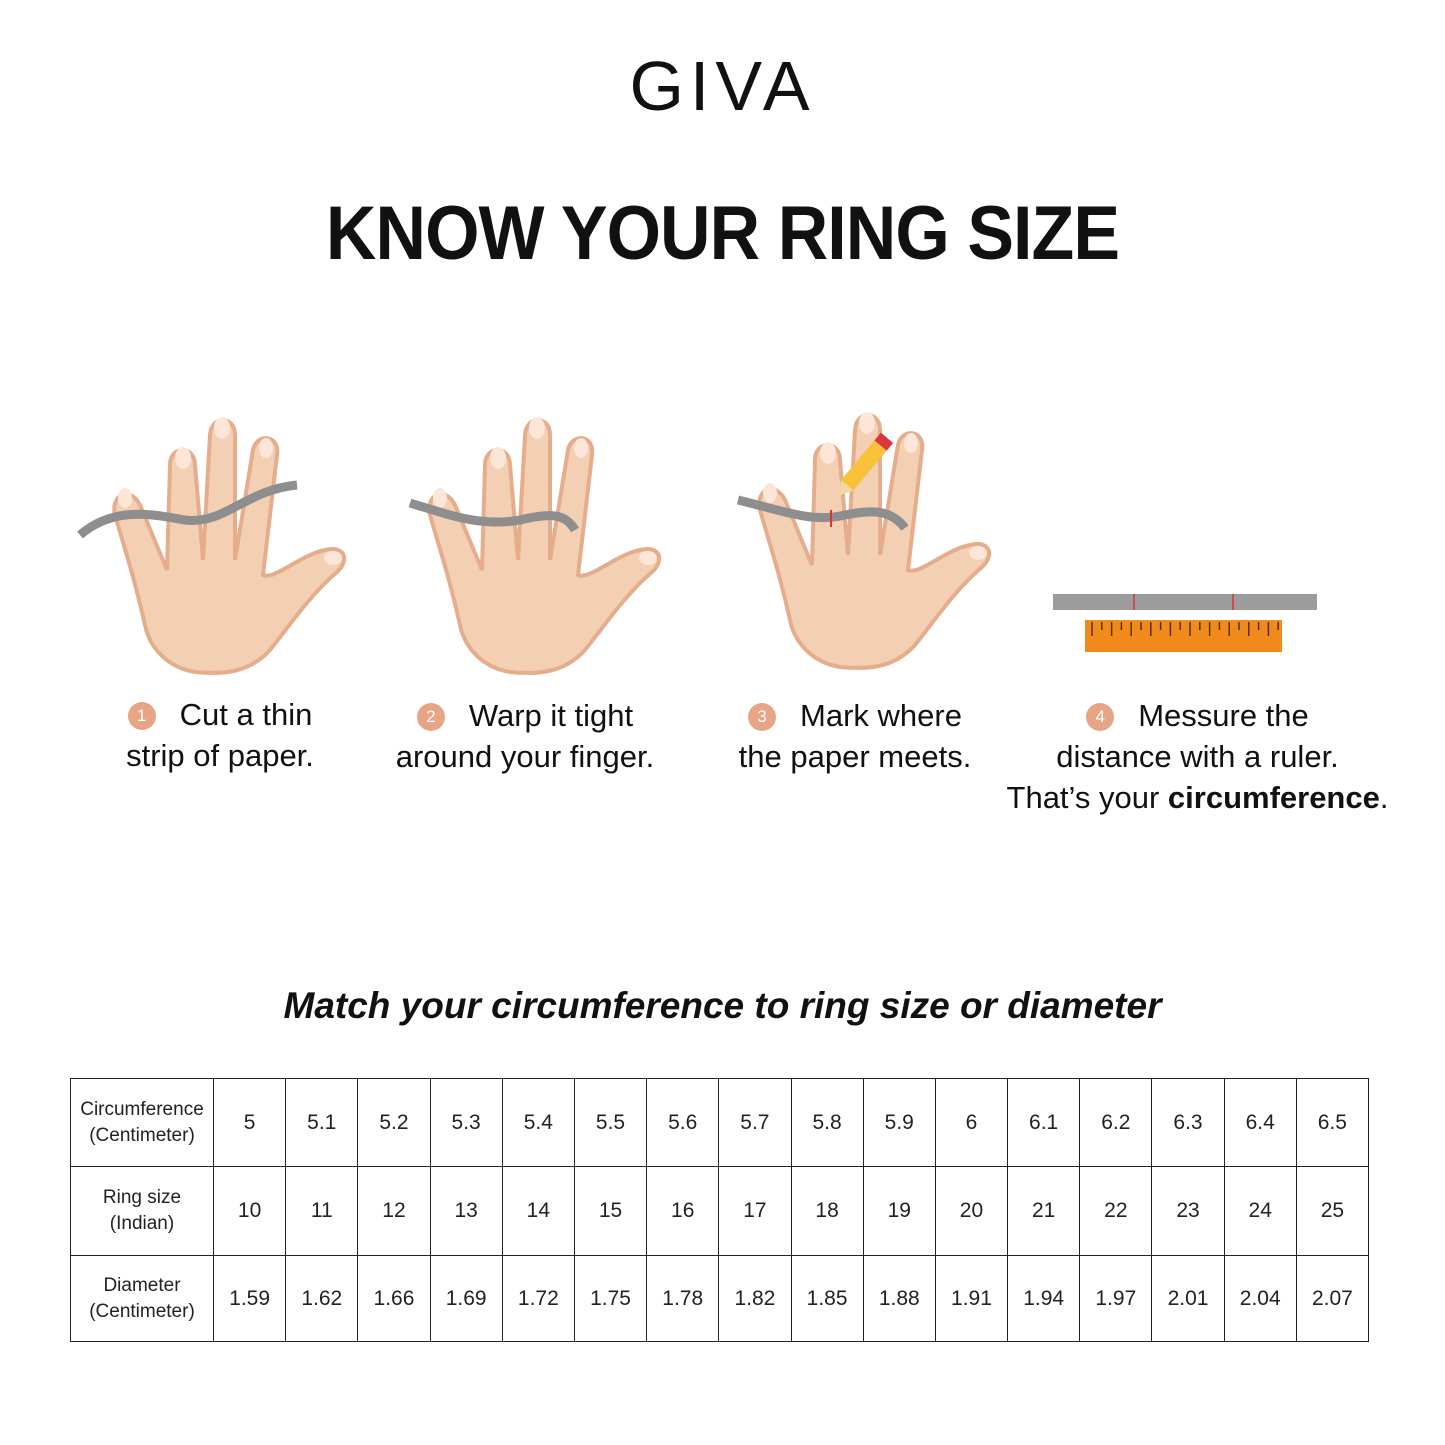  What do you see at coordinates (430, 717) in the screenshot?
I see `step-number-badge: 2` at bounding box center [430, 717].